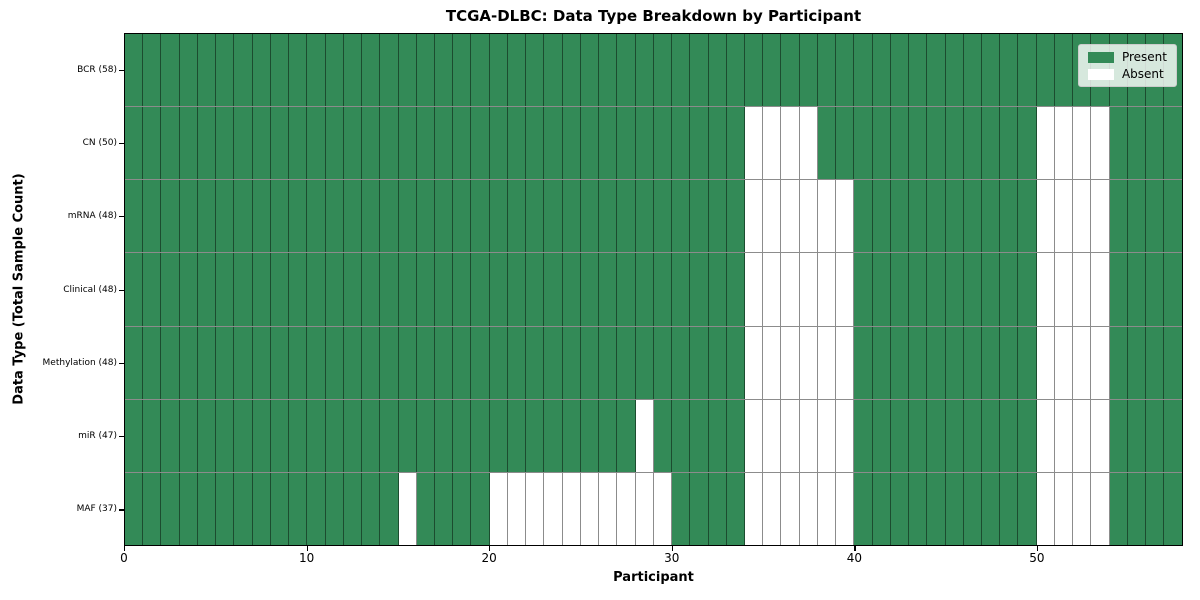 This screenshot has height=600, width=1200. I want to click on legend-absent-label: Absent, so click(1142, 74).